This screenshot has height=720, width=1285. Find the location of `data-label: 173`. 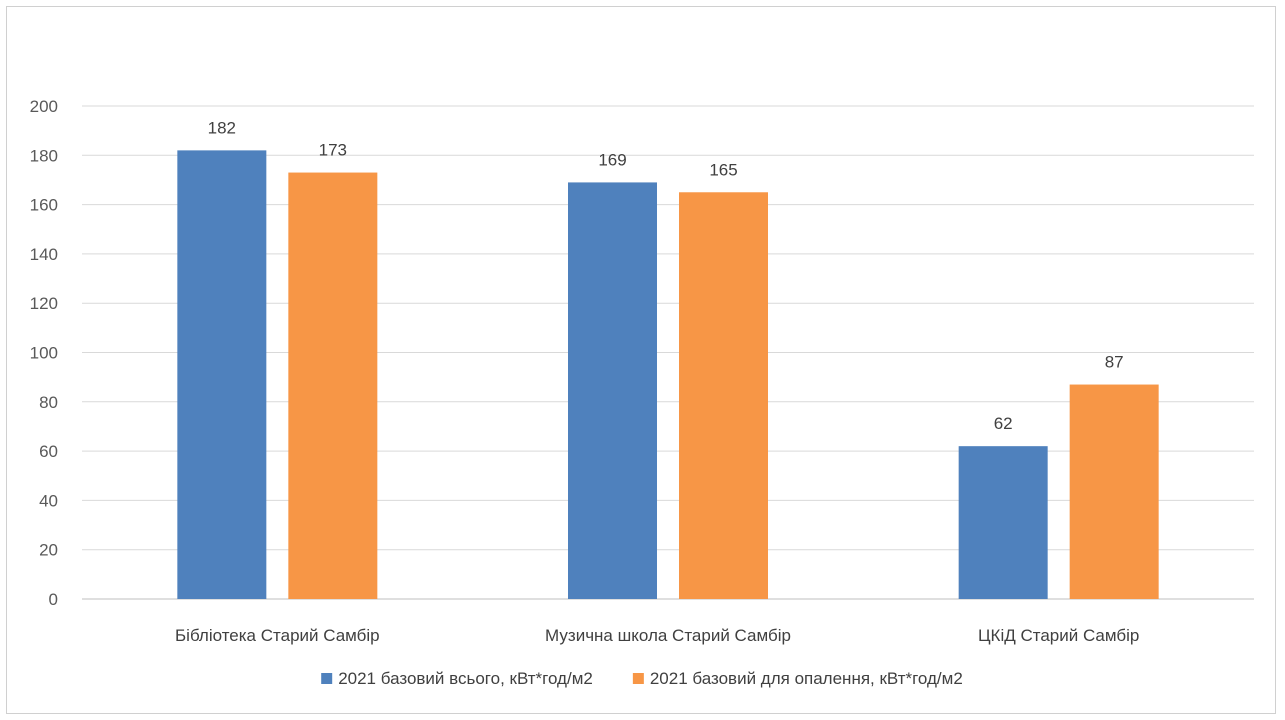

data-label: 173 is located at coordinates (333, 150).